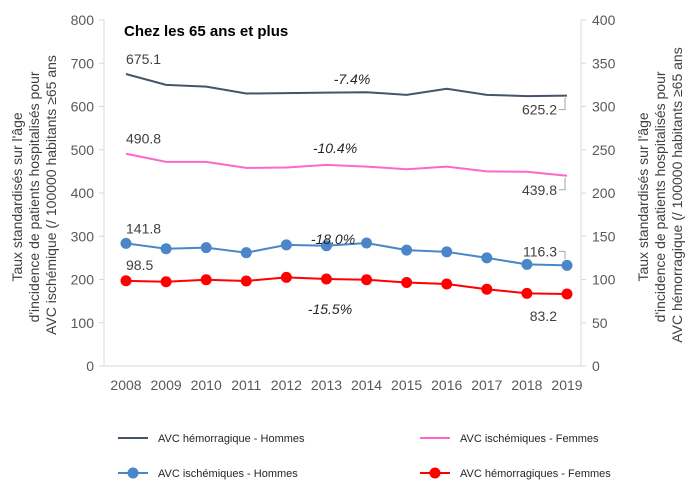 The image size is (694, 491). What do you see at coordinates (604, 193) in the screenshot?
I see `y-right-tick-label: 200` at bounding box center [604, 193].